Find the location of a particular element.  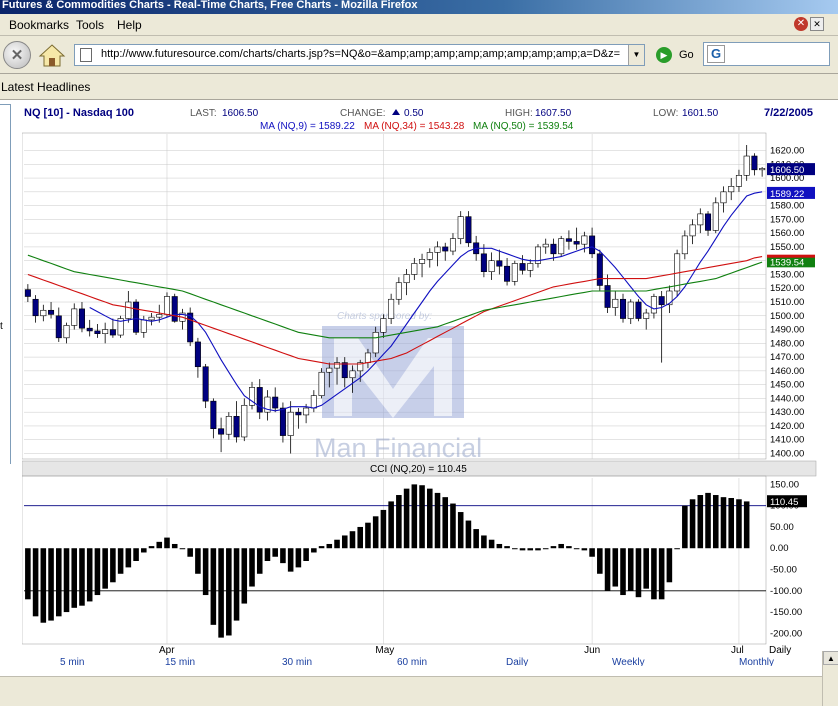

interval-link: 30 min is located at coordinates (297, 661).